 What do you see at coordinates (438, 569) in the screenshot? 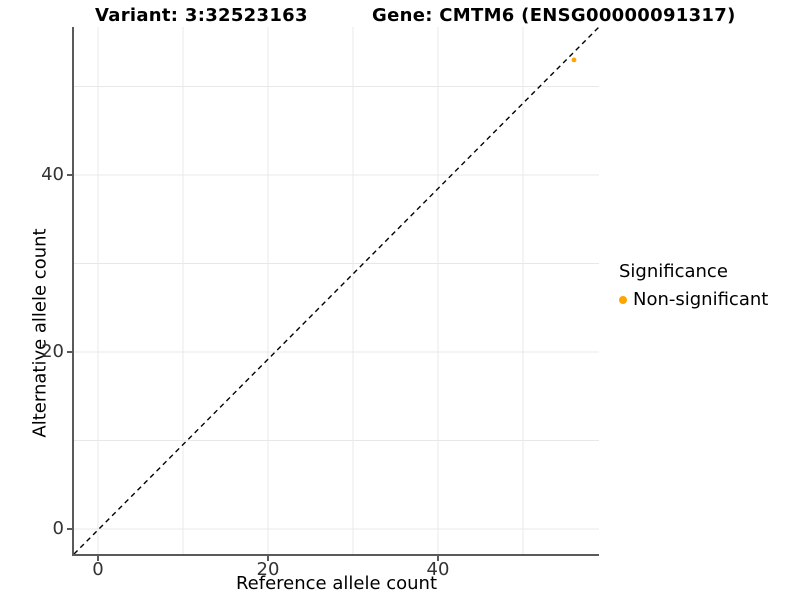
I see `x-tick-label: 40` at bounding box center [438, 569].